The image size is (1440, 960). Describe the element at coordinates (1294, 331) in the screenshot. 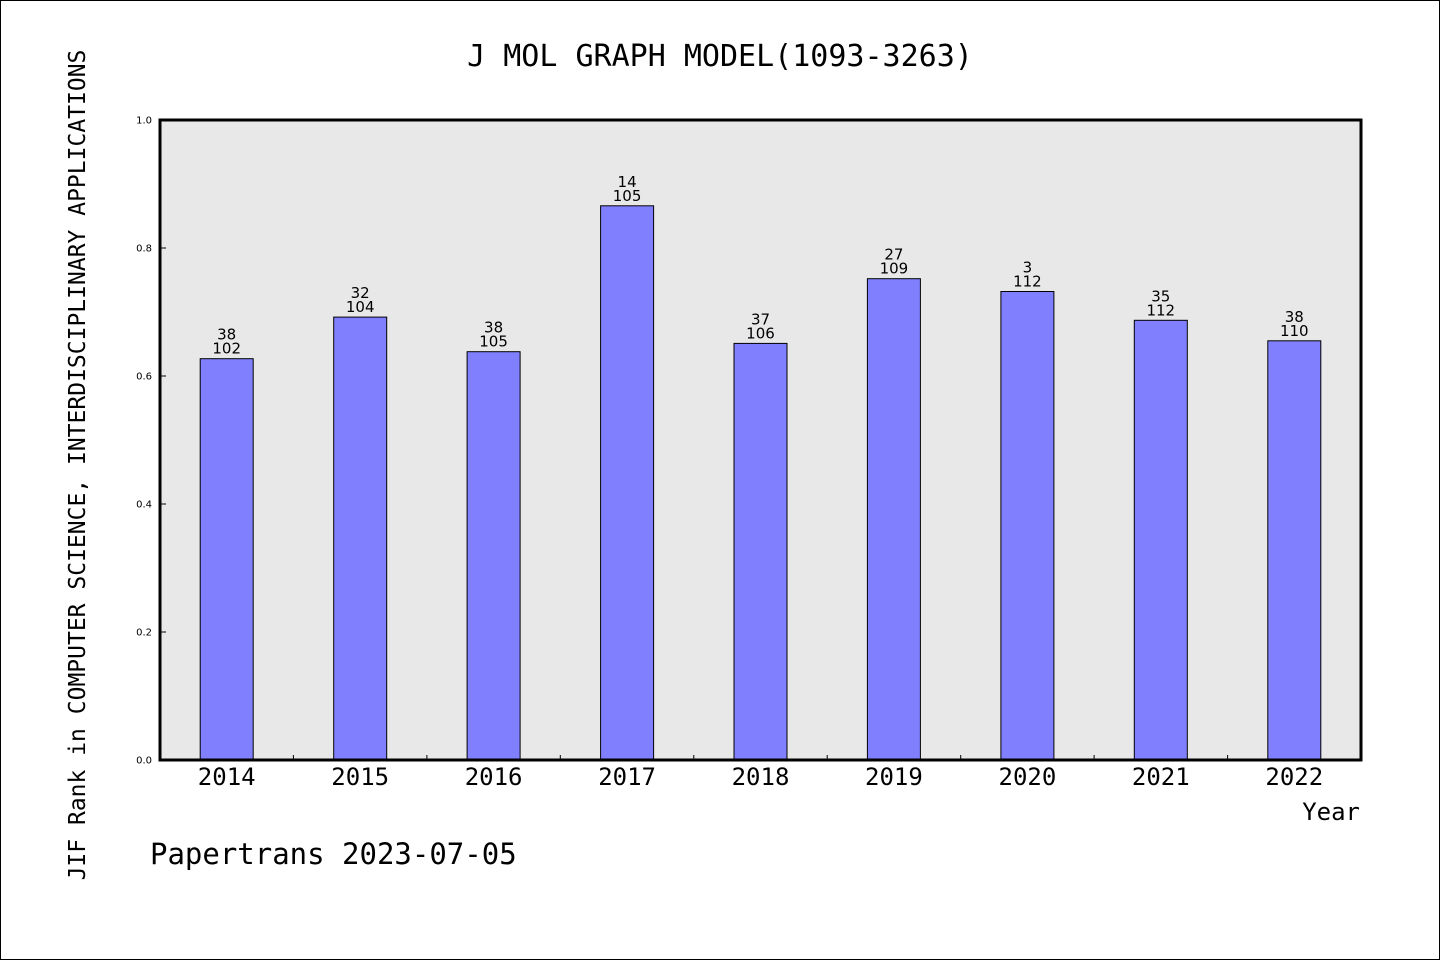

I see `bar-total-label-2022: 110` at that location.